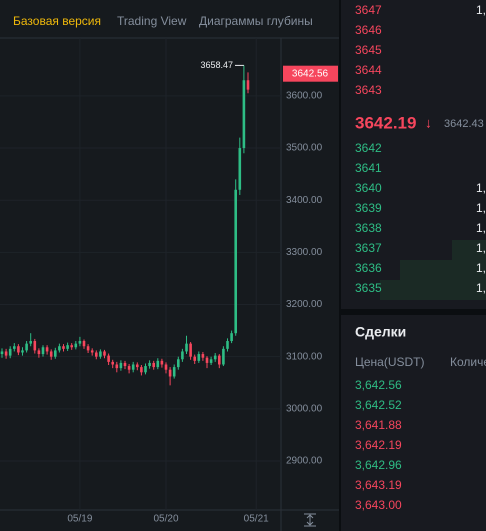  What do you see at coordinates (368, 90) in the screenshot?
I see `ask-price: 3643` at bounding box center [368, 90].